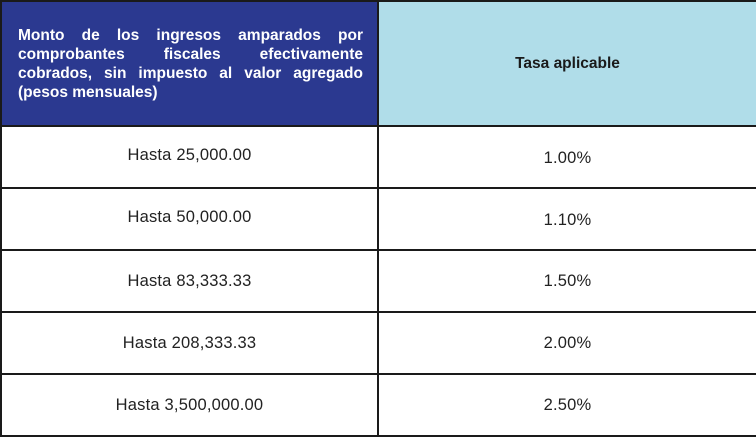 This screenshot has width=756, height=437. Describe the element at coordinates (189, 281) in the screenshot. I see `income-cell: Hasta 83,333.33` at that location.